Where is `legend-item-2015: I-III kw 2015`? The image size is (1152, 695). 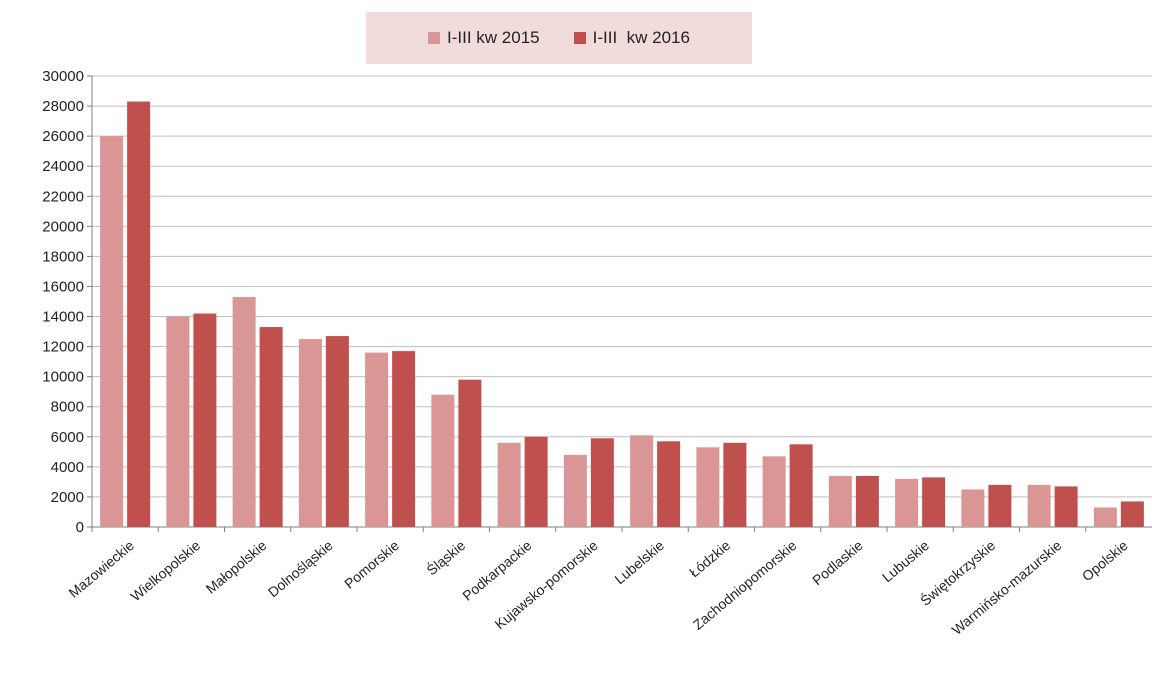
legend-item-2015: I-III kw 2015 is located at coordinates (484, 38).